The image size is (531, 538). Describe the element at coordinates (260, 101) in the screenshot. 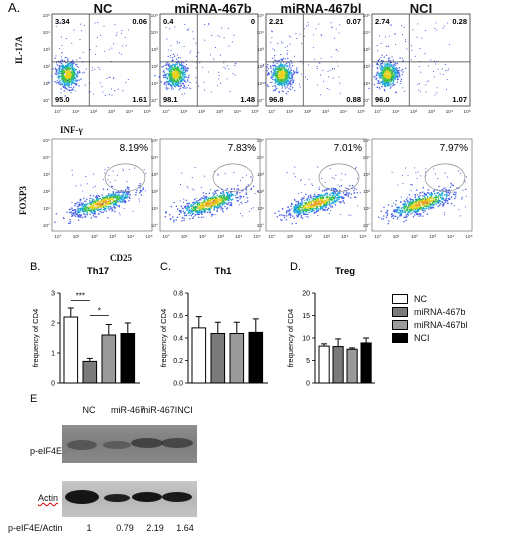

I see `y-tick-label: 10°` at that location.